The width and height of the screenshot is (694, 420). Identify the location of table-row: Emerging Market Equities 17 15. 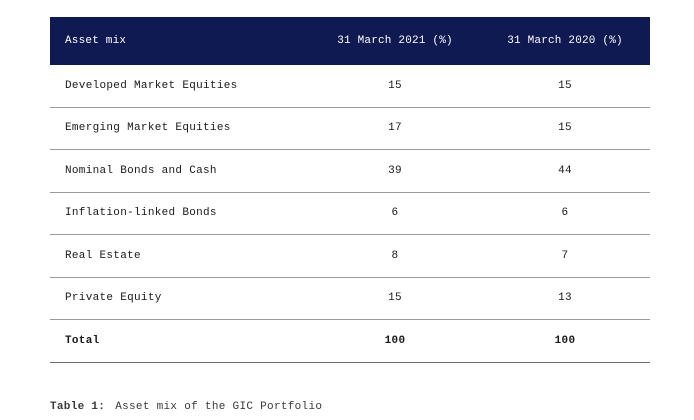
(350, 129).